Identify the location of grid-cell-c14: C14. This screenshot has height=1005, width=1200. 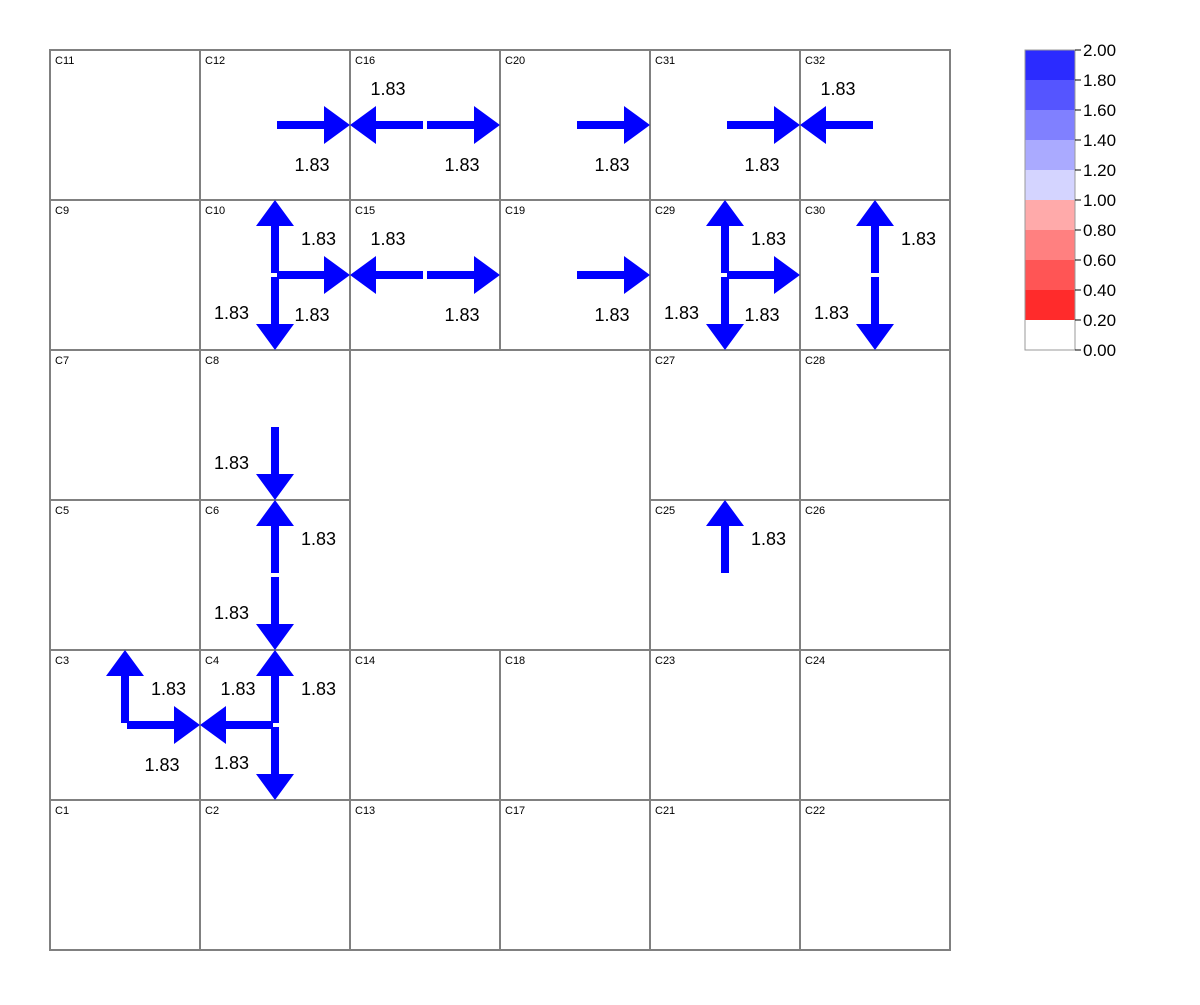
(425, 725).